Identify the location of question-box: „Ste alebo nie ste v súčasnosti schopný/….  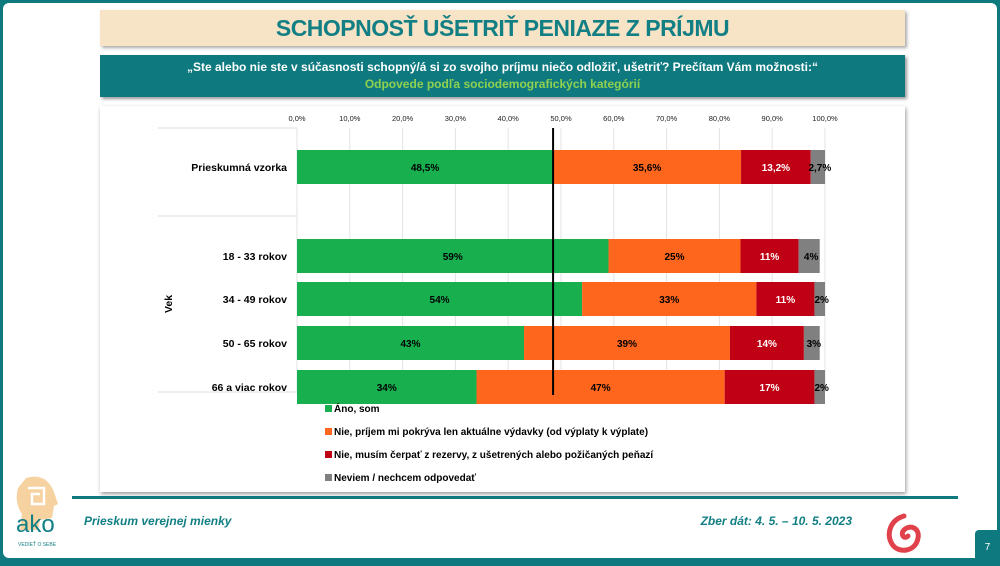
(502, 76).